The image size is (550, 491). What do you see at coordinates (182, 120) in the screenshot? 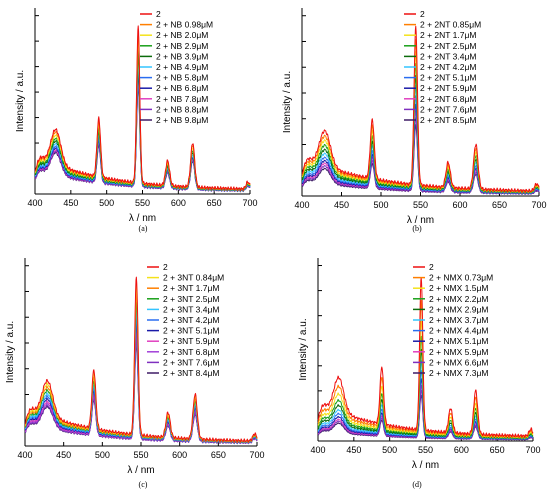
I see `legend-entry: 2 + NB 9.8μM` at bounding box center [182, 120].